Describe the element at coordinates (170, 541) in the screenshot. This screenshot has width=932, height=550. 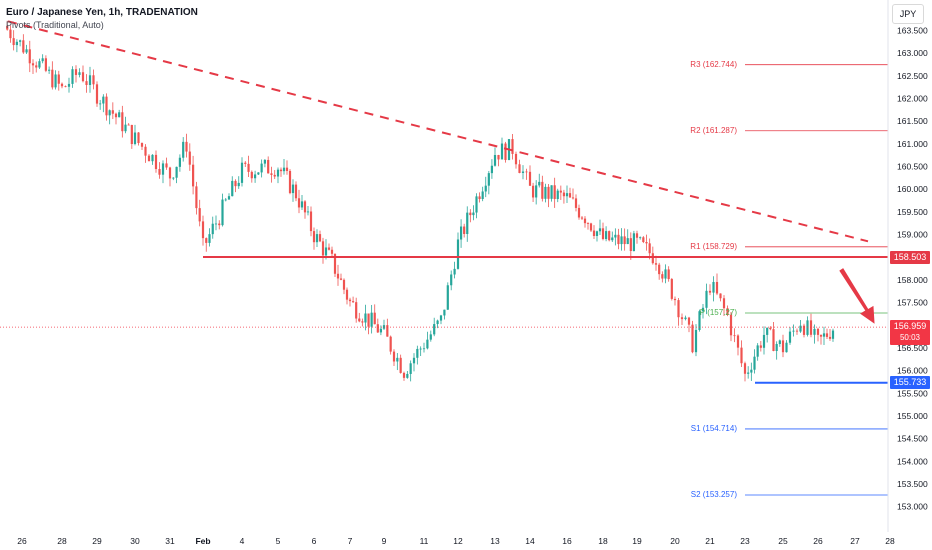
I see `time-tick-label: 31` at that location.